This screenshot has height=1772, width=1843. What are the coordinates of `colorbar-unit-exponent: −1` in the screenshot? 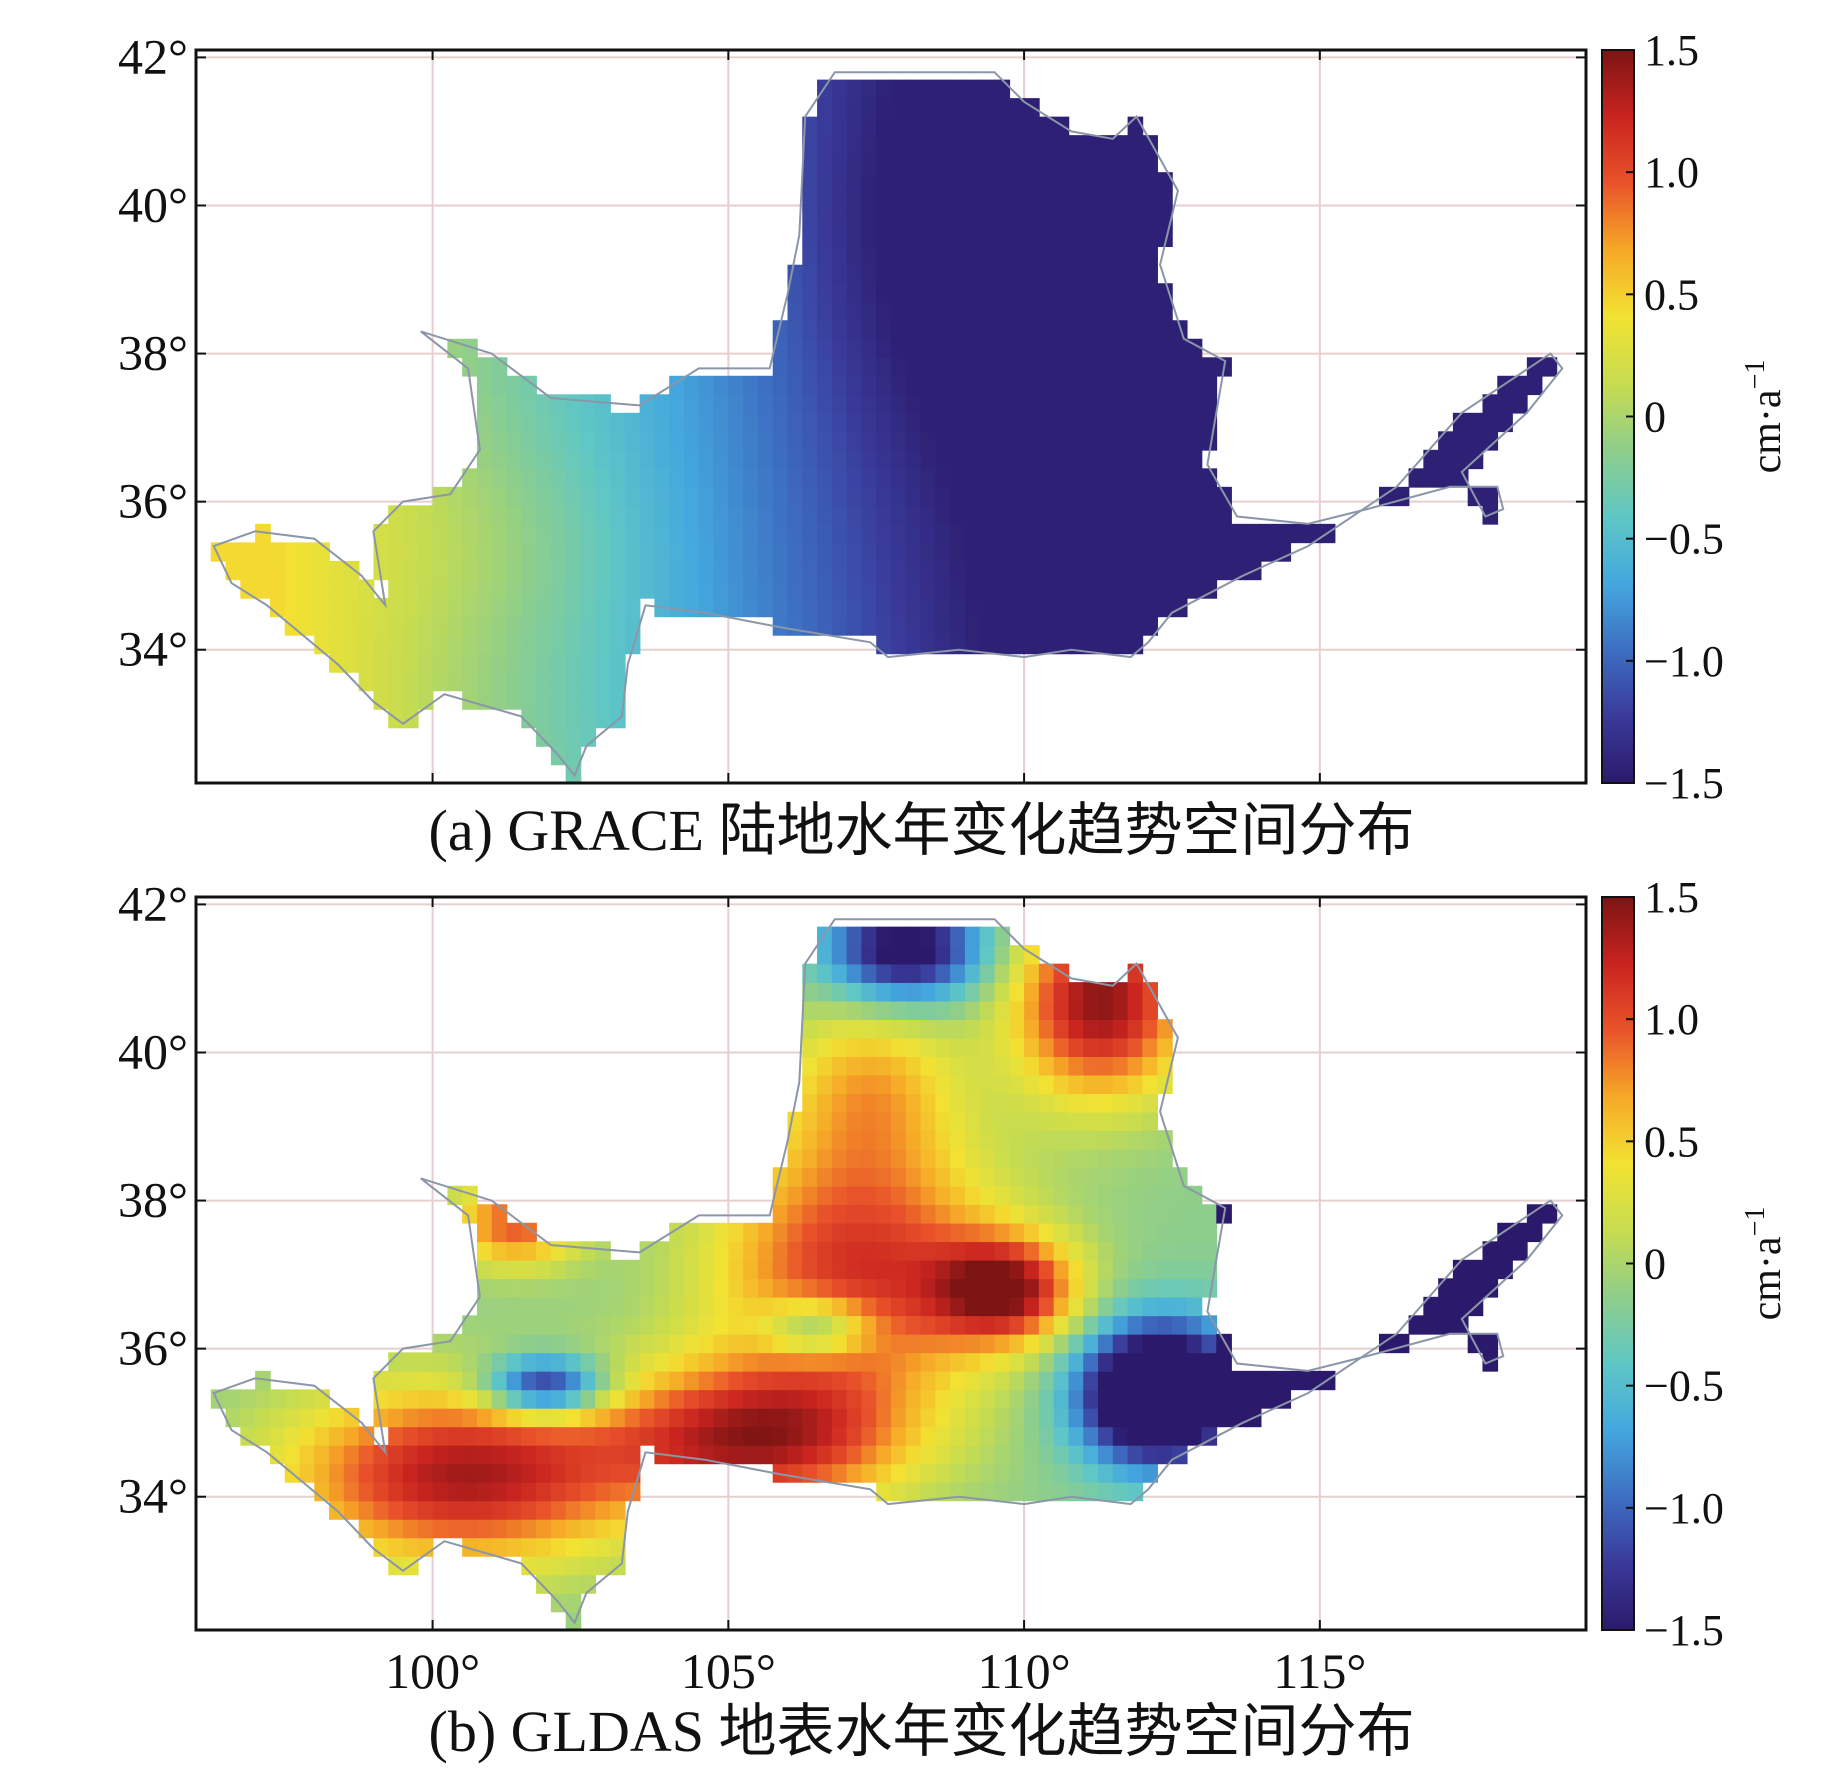 It's located at (1755, 375).